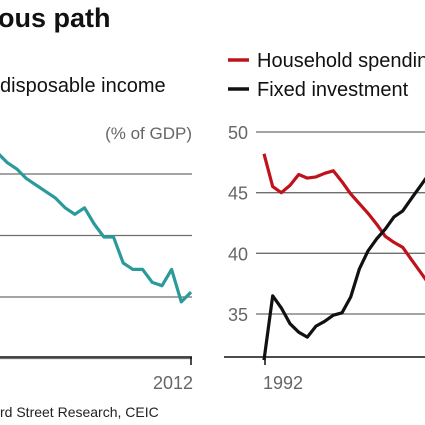 The height and width of the screenshot is (425, 425). I want to click on right-y-tick-label: 35, so click(238, 315).